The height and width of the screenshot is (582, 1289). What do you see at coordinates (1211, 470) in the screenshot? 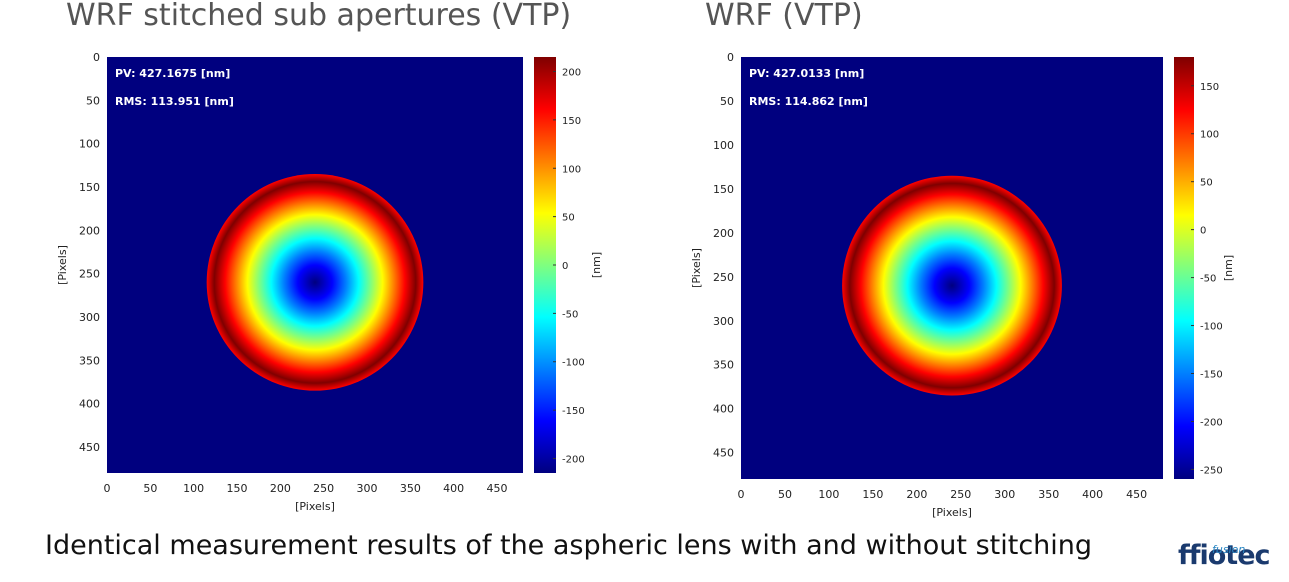
I see `colorbar-tick-label: -250` at bounding box center [1211, 470].